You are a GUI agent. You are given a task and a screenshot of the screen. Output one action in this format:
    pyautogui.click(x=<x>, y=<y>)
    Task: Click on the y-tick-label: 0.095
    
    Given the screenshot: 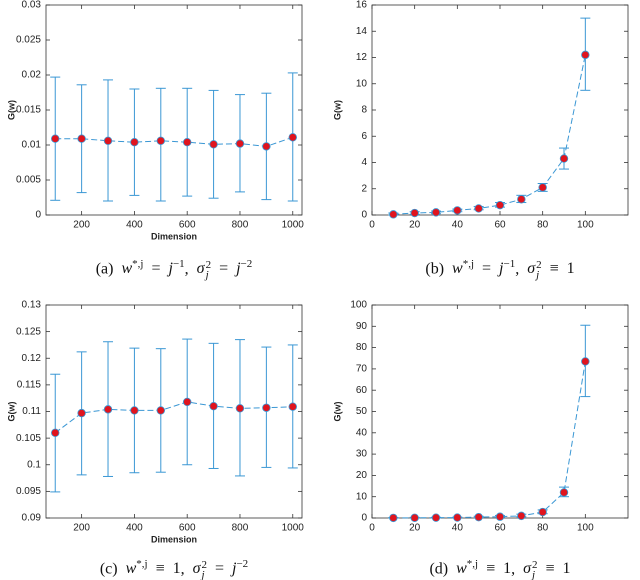 What is the action you would take?
    pyautogui.click(x=28, y=491)
    